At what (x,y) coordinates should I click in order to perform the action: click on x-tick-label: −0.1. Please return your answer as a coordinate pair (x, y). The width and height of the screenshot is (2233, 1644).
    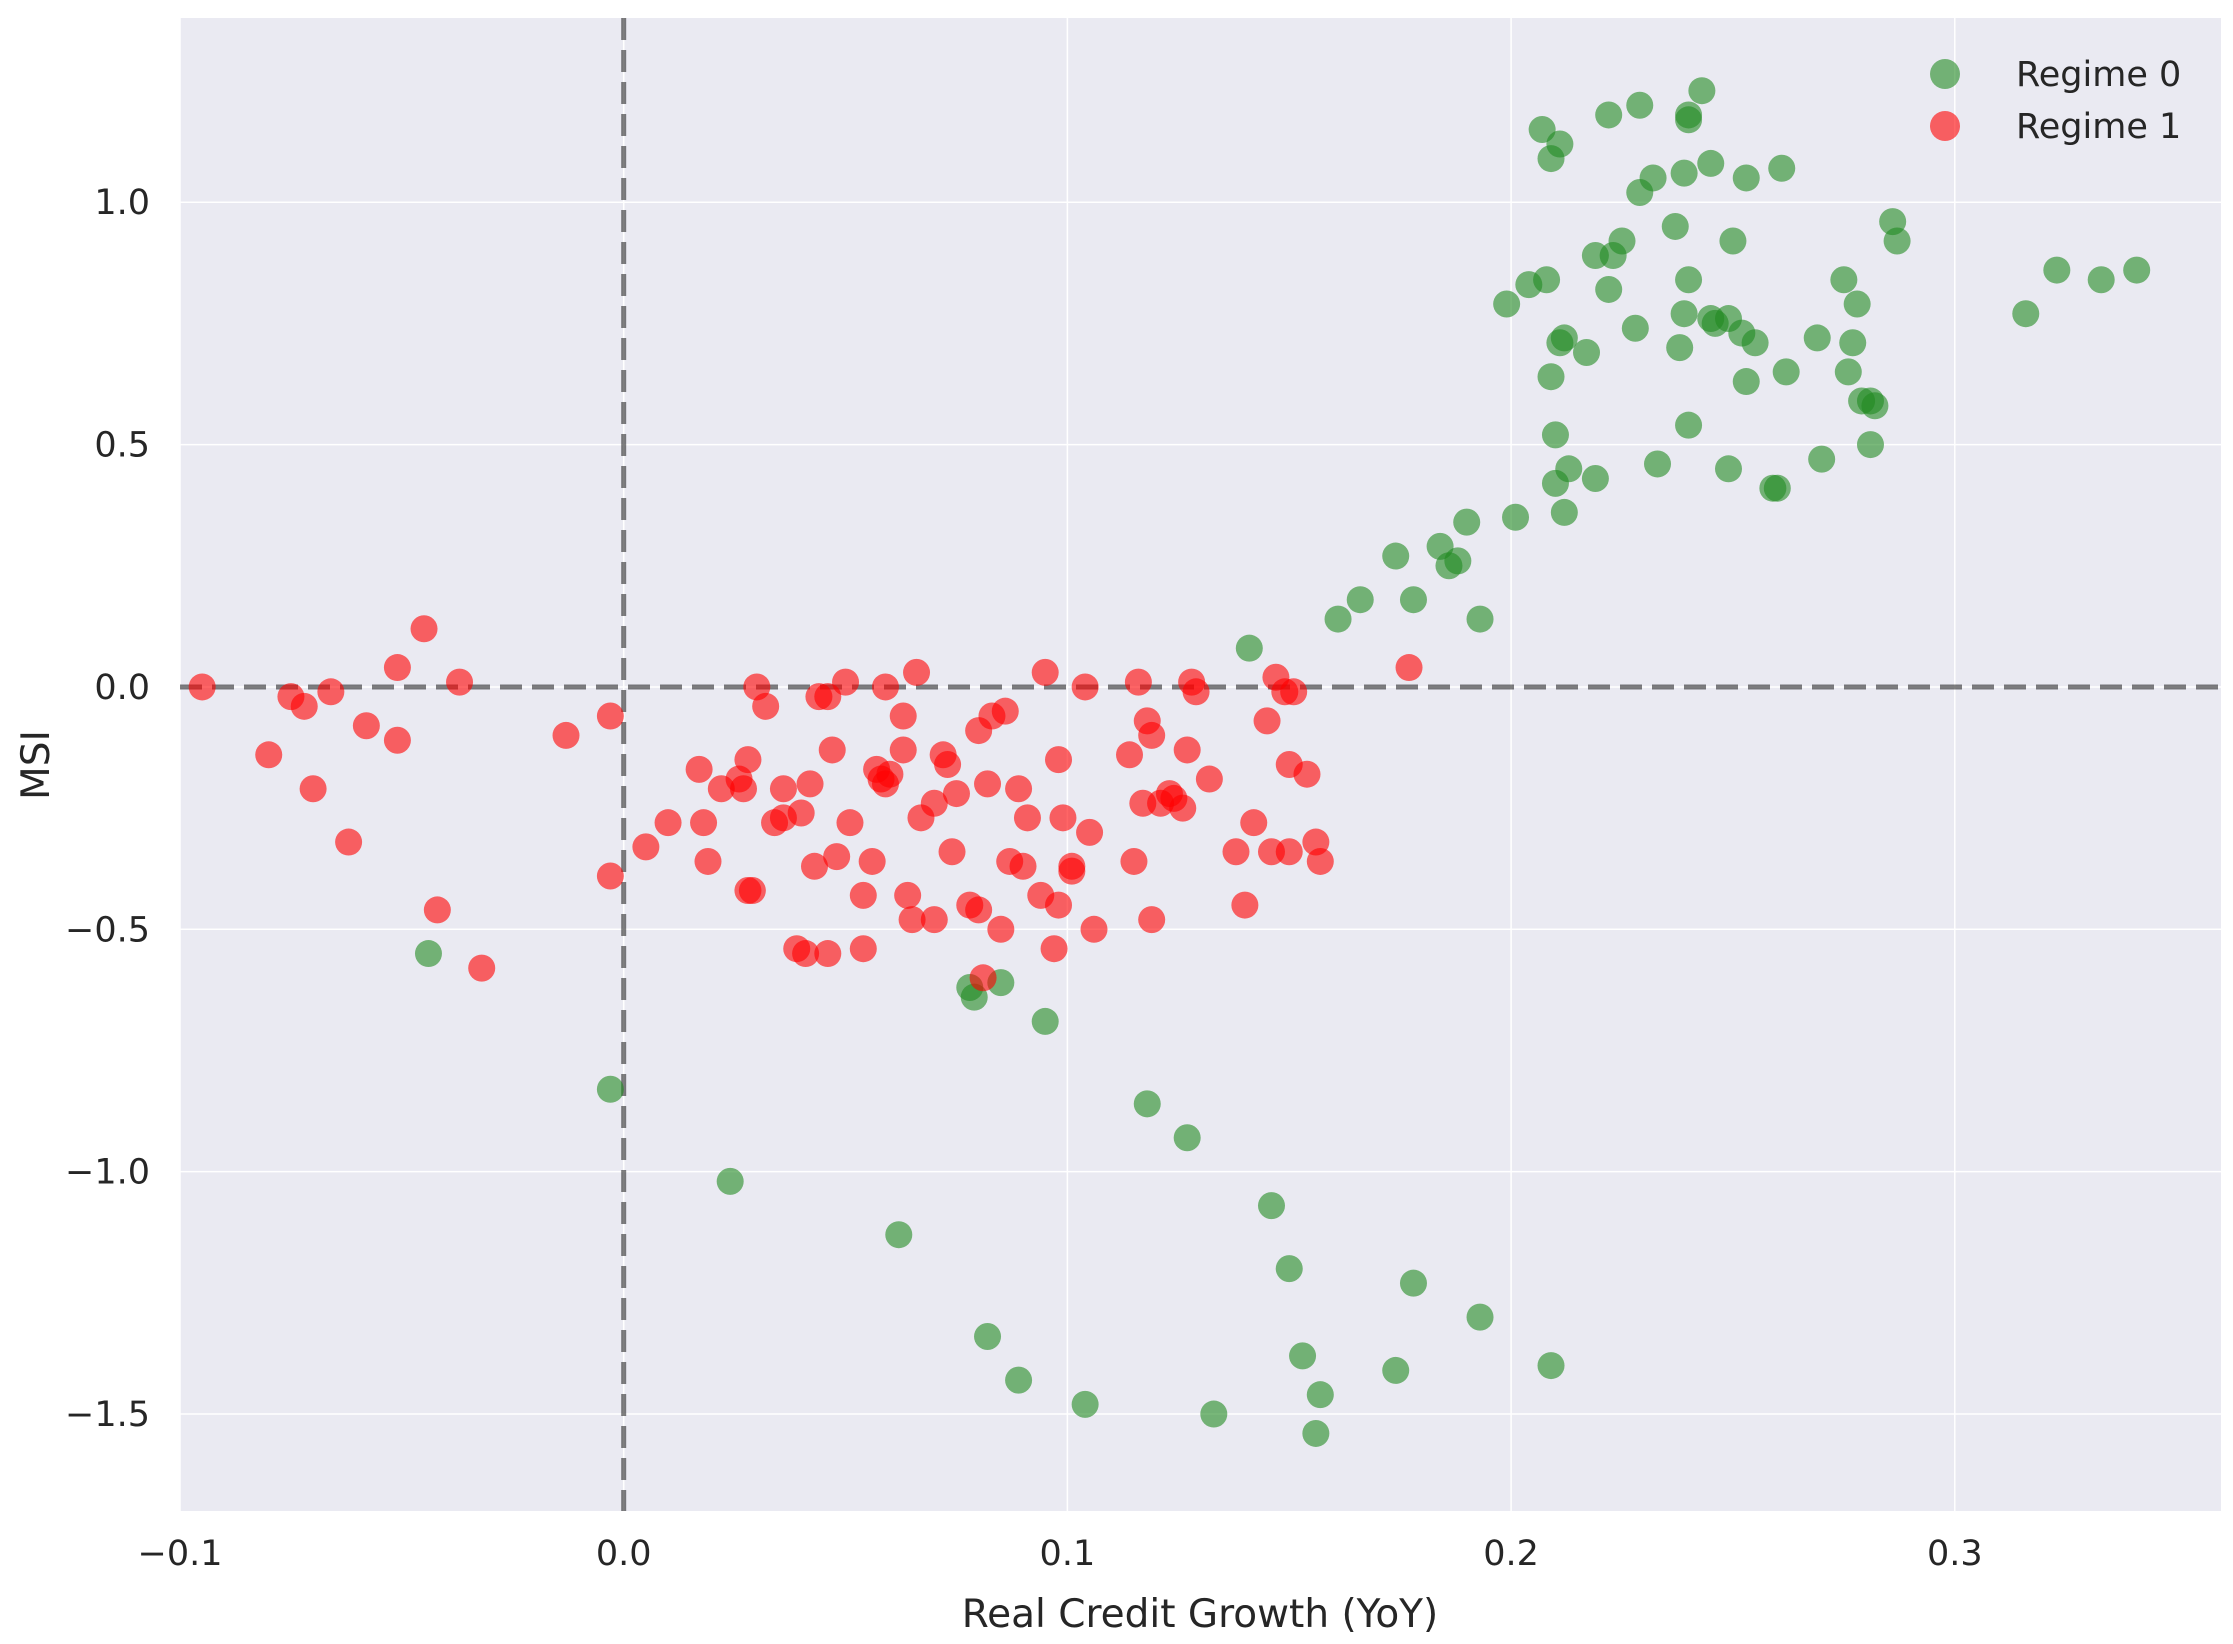
    Looking at the image, I should click on (180, 1554).